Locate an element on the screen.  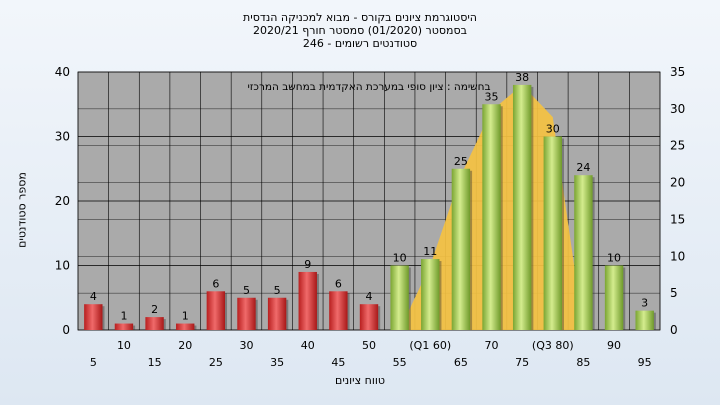
x-tick-0: 5 is located at coordinates (93, 362).